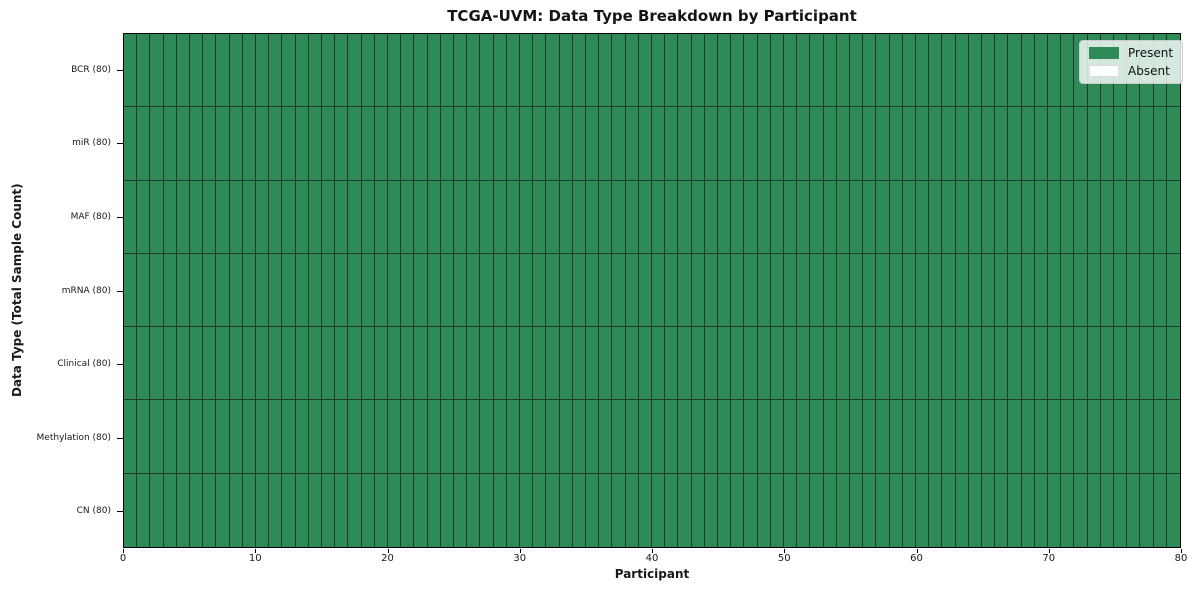 The height and width of the screenshot is (600, 1200). What do you see at coordinates (520, 558) in the screenshot?
I see `x-tick-label: 30` at bounding box center [520, 558].